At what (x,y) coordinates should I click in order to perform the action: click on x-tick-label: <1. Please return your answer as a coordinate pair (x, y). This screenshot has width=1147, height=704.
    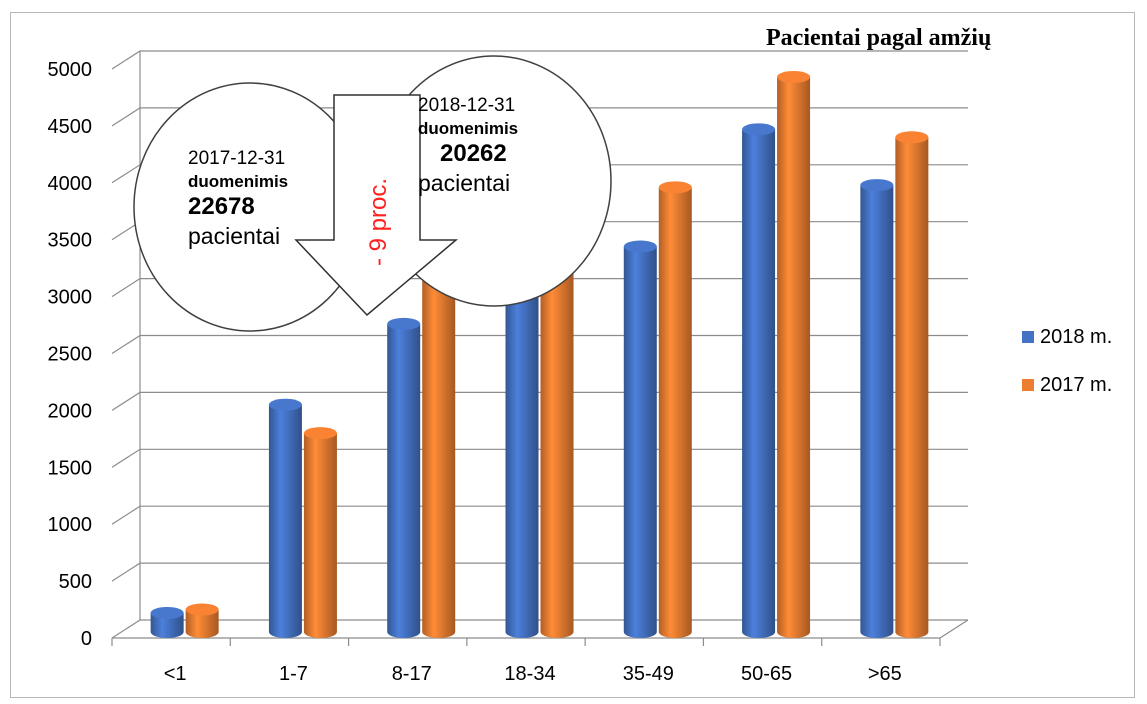
    Looking at the image, I should click on (175, 674).